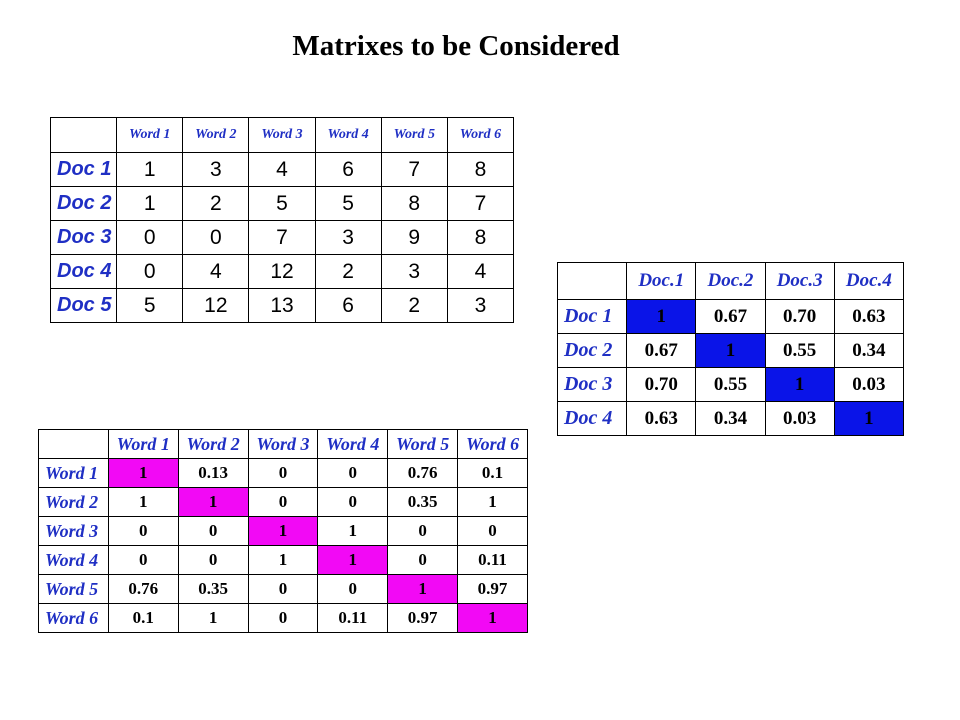  What do you see at coordinates (83, 305) in the screenshot?
I see `row-header: Doc 5` at bounding box center [83, 305].